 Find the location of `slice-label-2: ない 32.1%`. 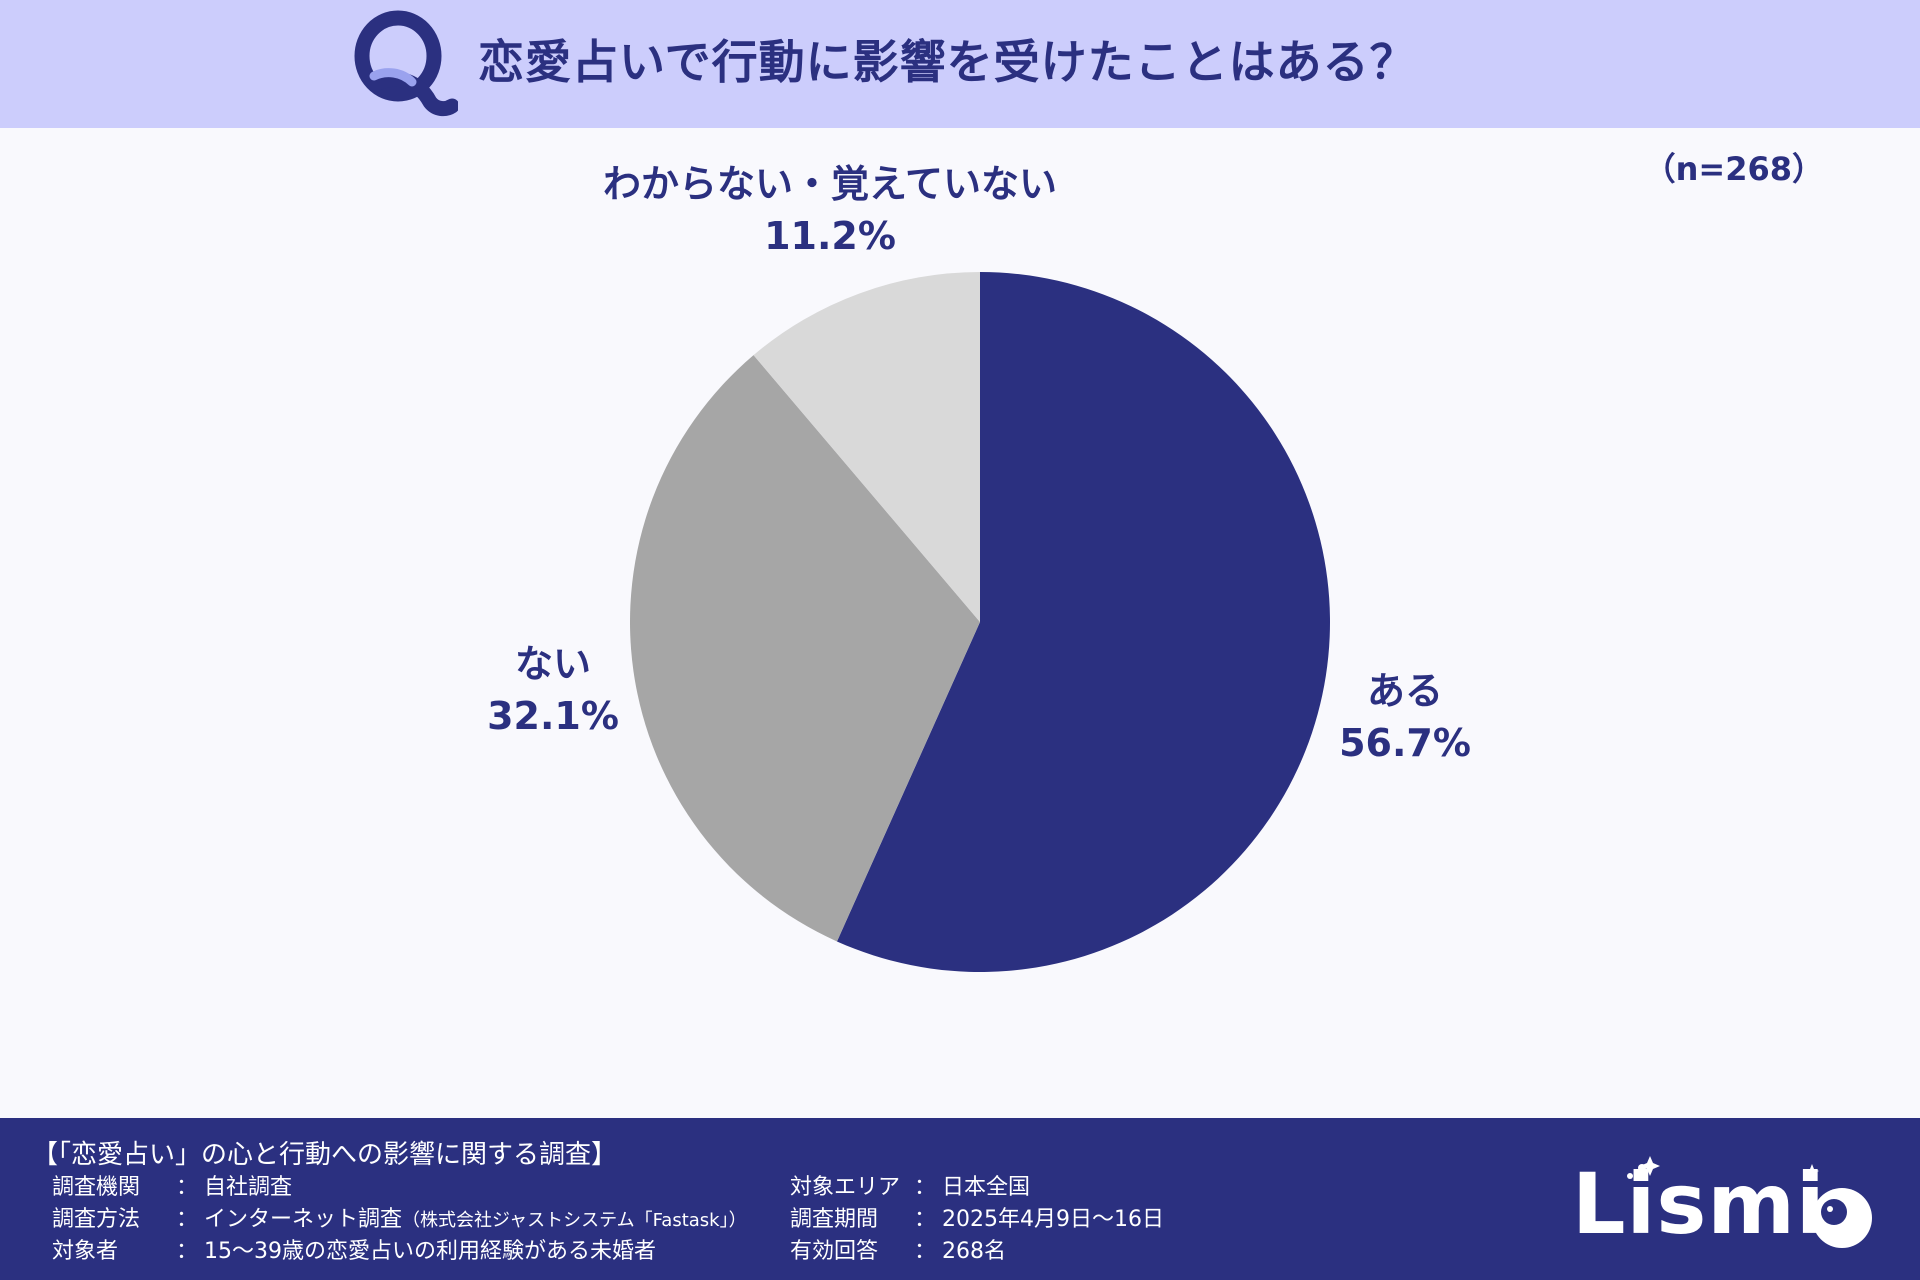

slice-label-2: ない 32.1% is located at coordinates (553, 690).